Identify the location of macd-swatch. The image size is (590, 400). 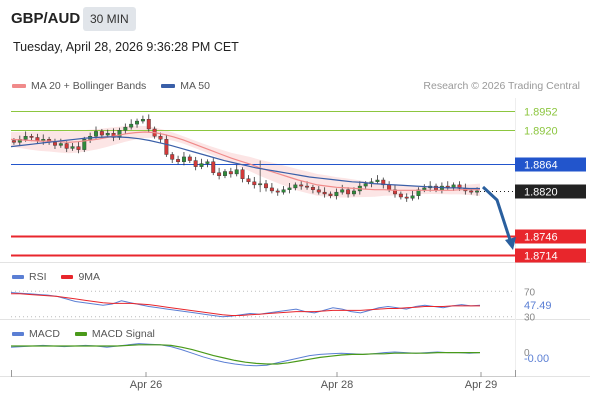
(18, 334).